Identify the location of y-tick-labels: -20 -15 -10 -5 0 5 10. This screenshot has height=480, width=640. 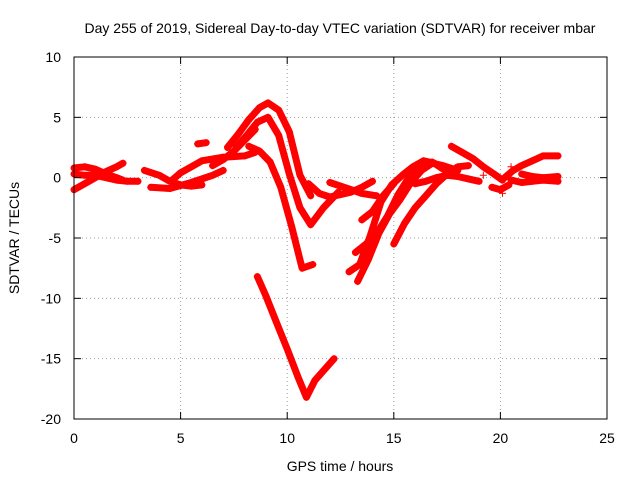
(51, 238).